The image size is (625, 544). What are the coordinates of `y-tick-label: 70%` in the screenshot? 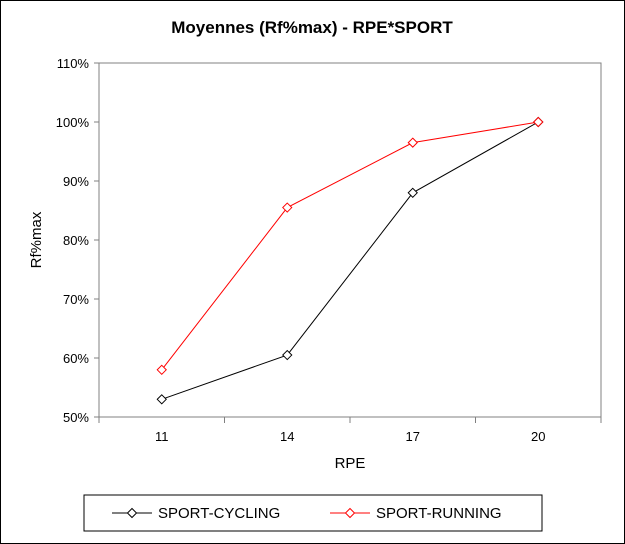 It's located at (76, 299).